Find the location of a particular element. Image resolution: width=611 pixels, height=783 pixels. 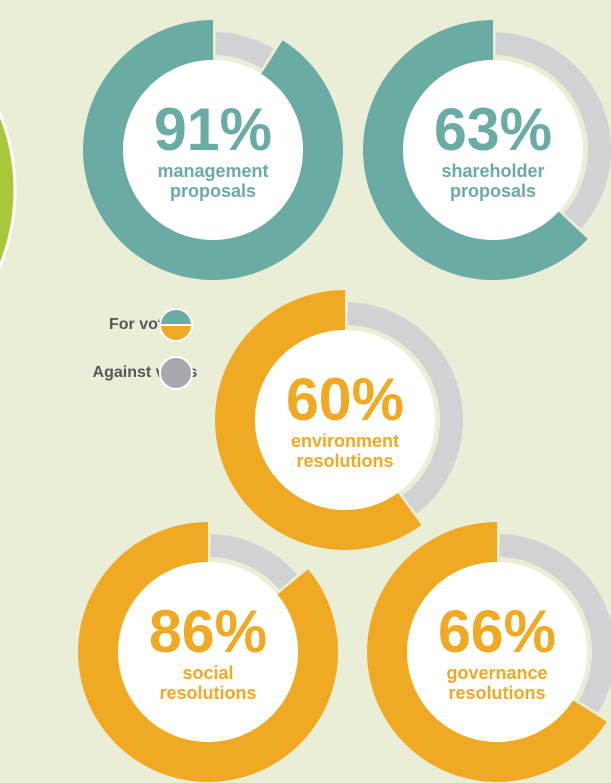

proposal-label: governance is located at coordinates (496, 673).